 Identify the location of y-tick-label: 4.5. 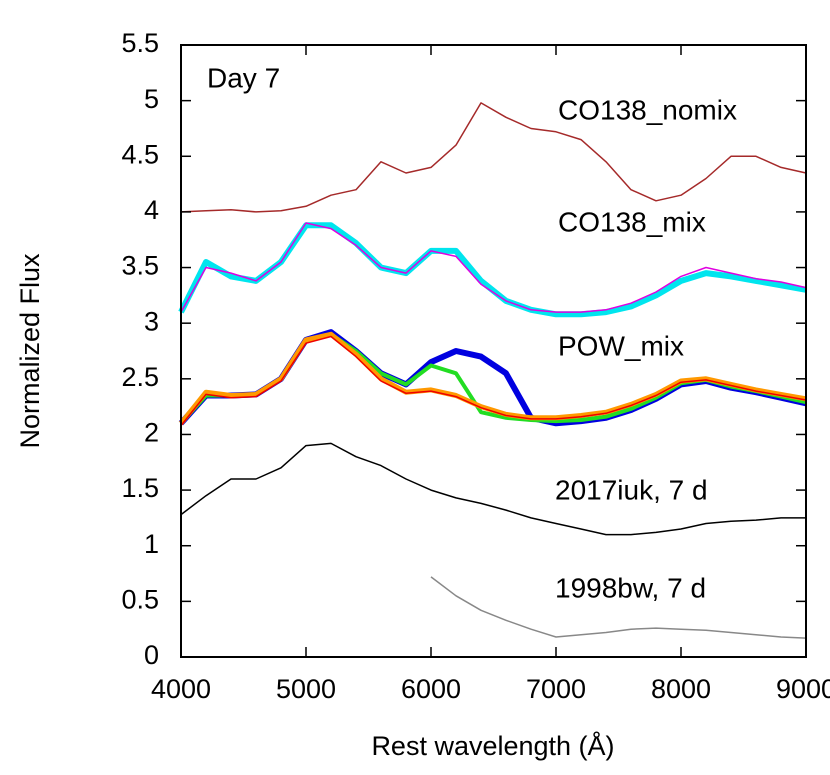
(140, 154).